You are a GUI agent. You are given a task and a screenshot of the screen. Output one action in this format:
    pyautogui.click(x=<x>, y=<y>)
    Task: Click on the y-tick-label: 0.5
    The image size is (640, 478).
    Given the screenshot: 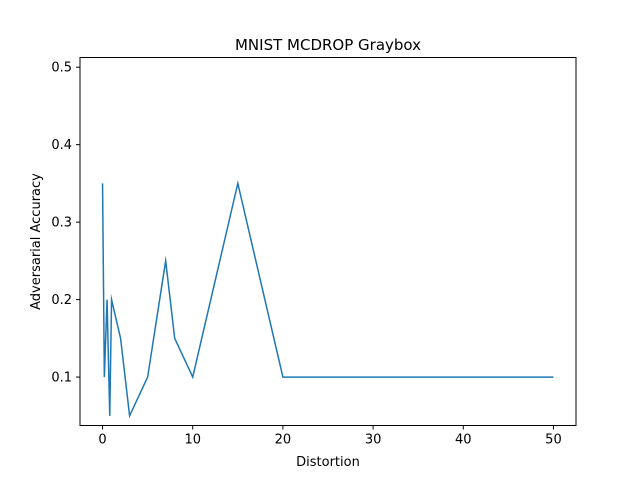 What is the action you would take?
    pyautogui.click(x=61, y=68)
    